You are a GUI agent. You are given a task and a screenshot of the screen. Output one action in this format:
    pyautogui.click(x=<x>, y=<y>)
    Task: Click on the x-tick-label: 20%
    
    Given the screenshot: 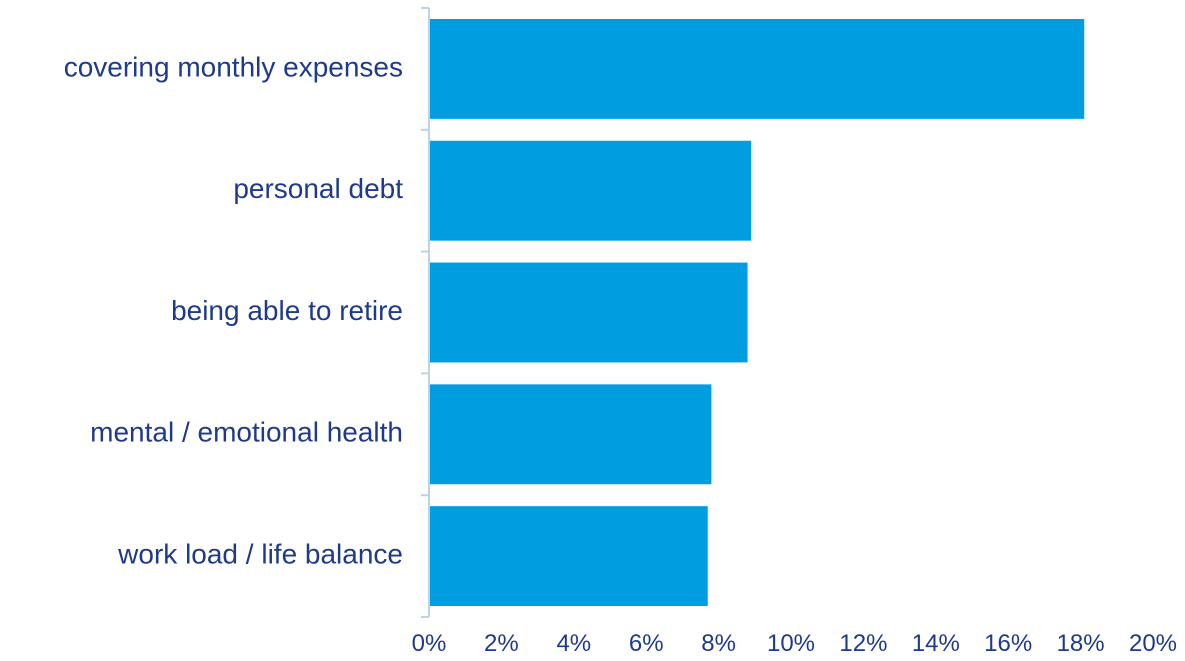 What is the action you would take?
    pyautogui.click(x=1153, y=643)
    